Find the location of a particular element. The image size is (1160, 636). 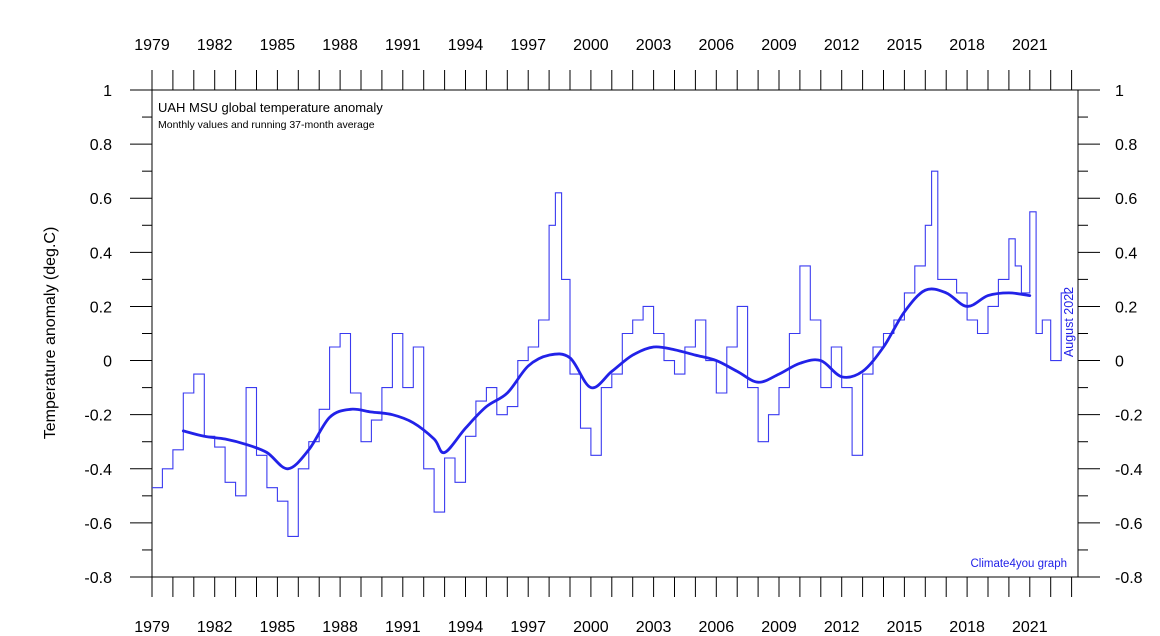

x-tick-label-bottom: 2015 is located at coordinates (905, 627).